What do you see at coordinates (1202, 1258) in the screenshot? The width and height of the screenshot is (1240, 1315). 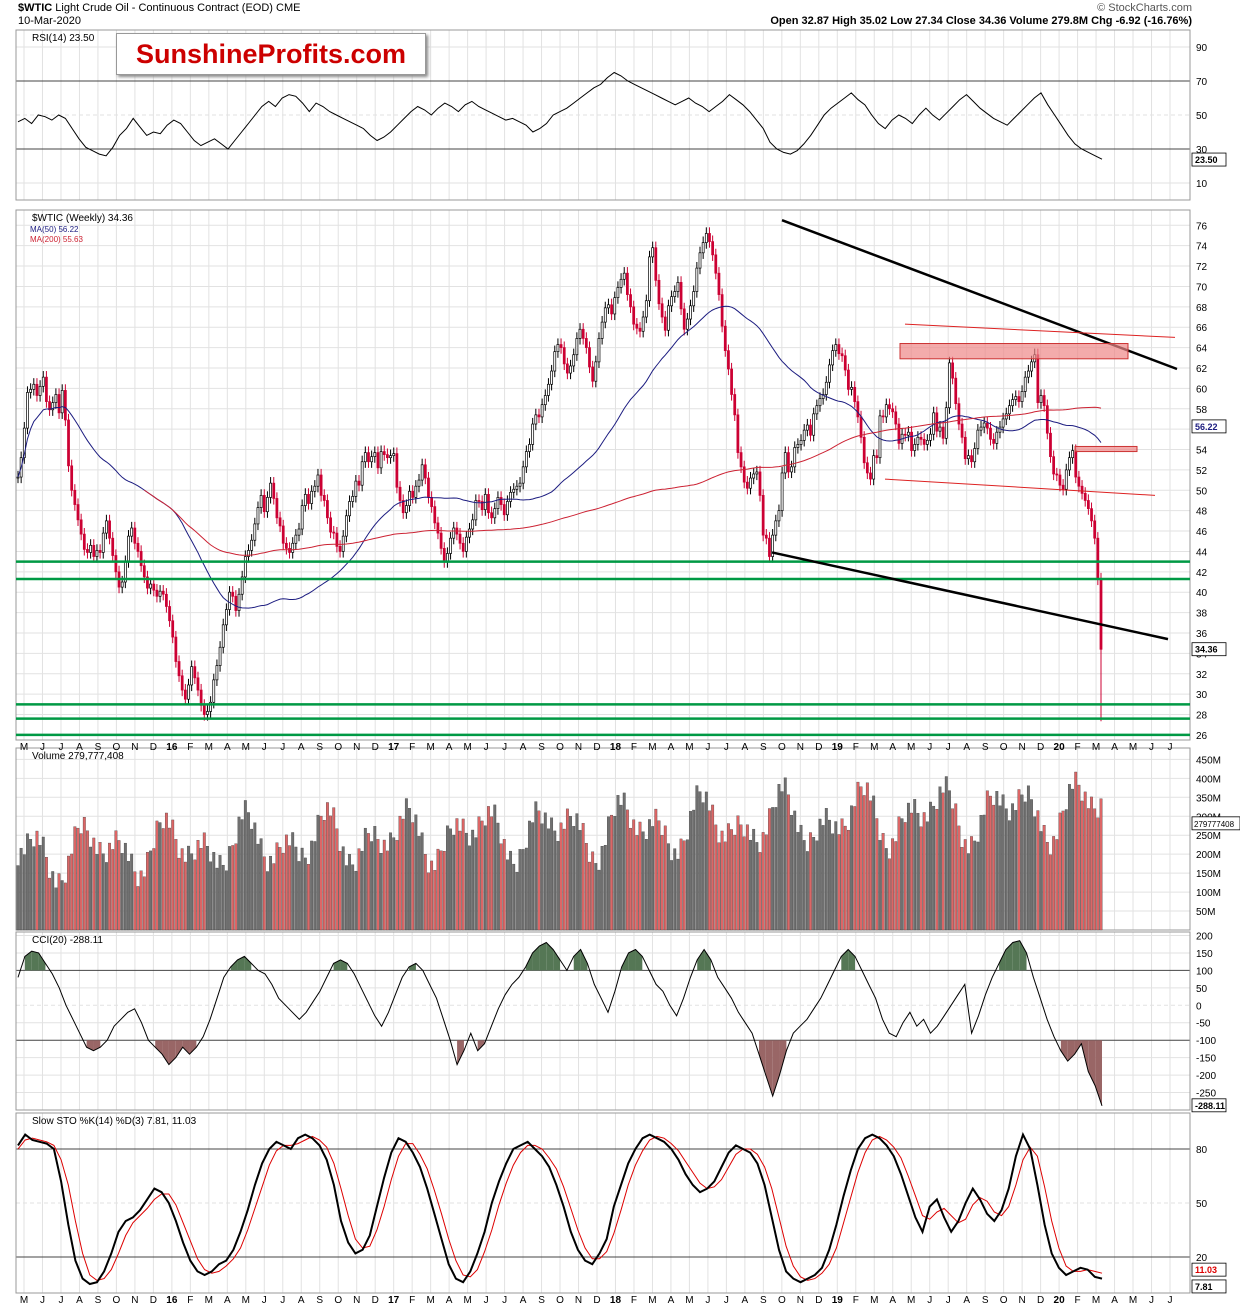 I see `sto-tick-label: 20` at bounding box center [1202, 1258].